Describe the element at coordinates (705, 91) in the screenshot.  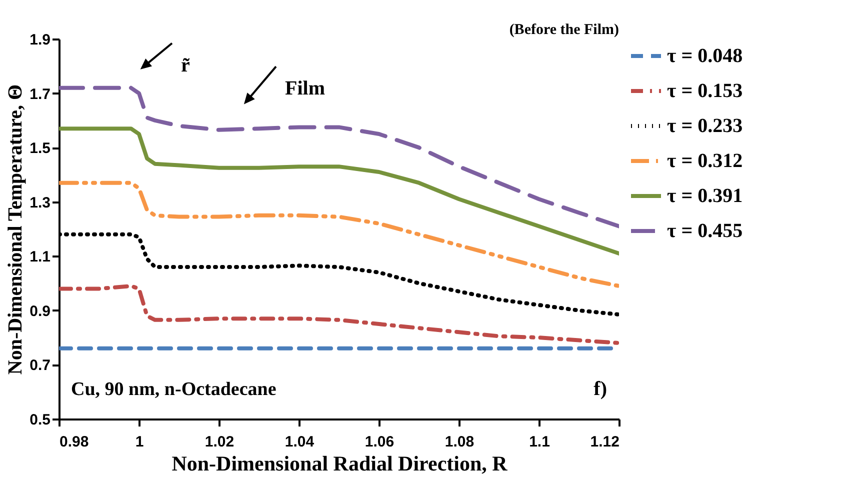
I see `legend-label: τ = 0.153` at that location.